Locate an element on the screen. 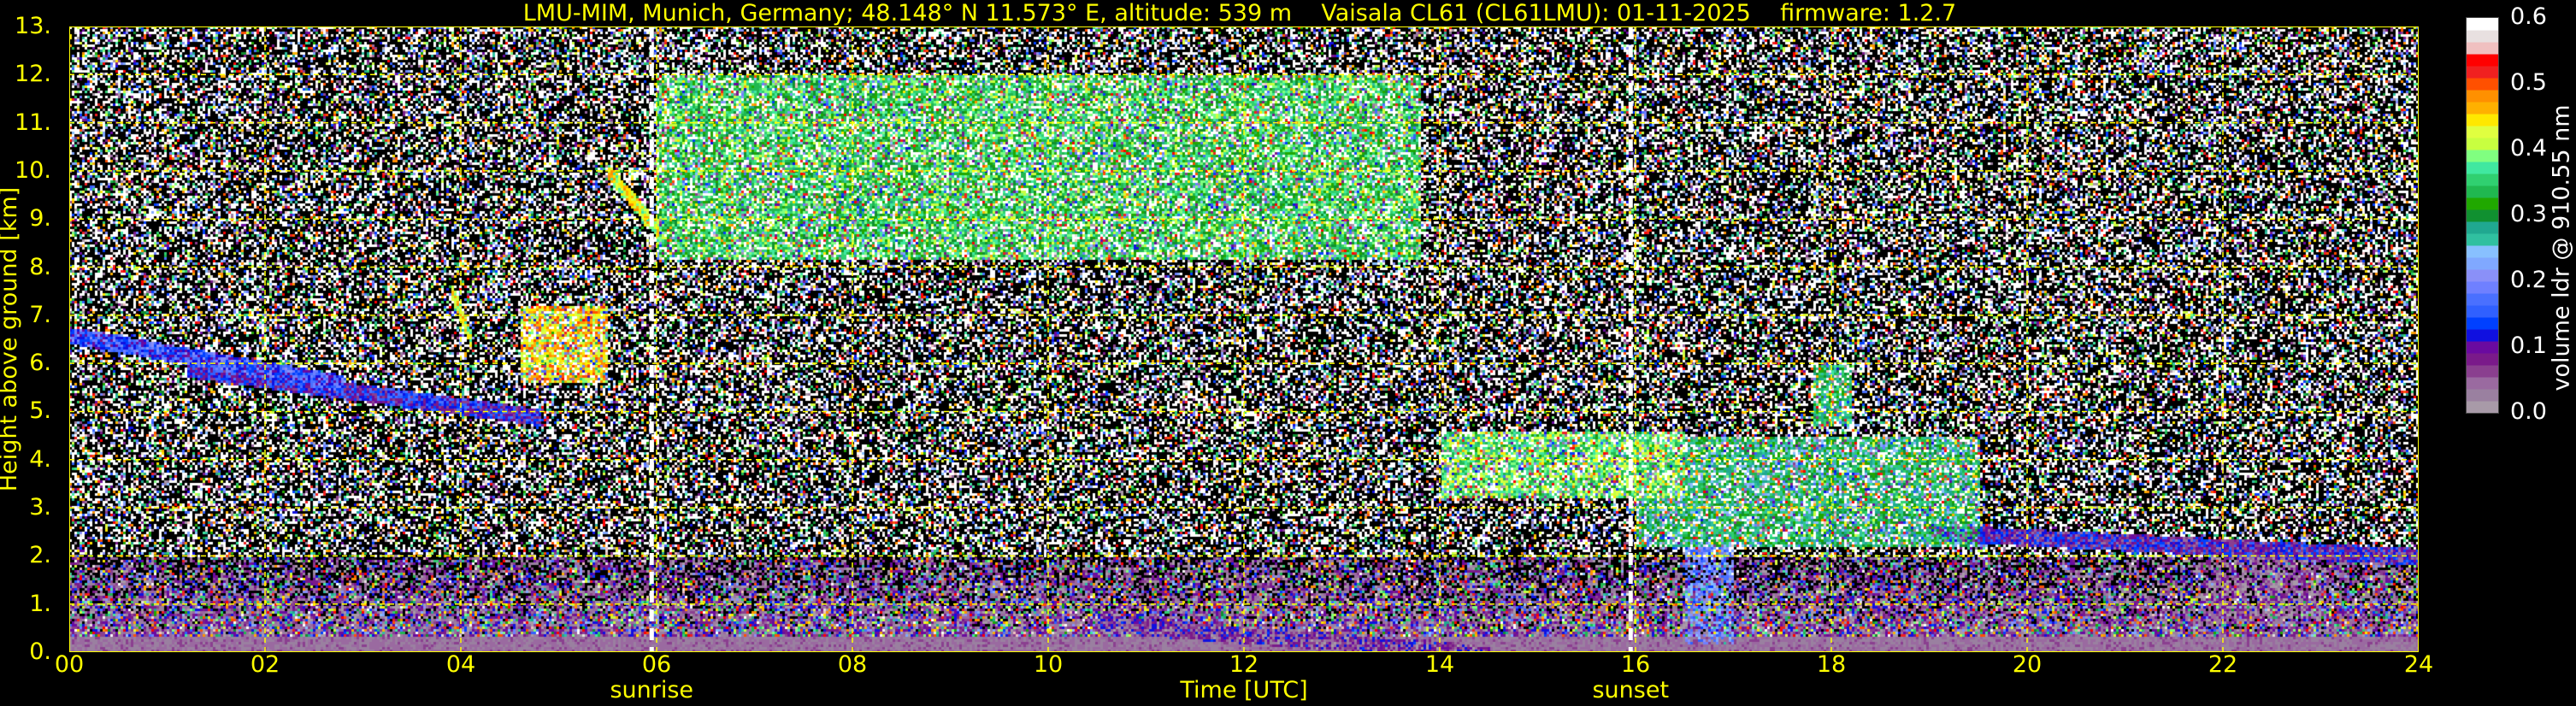 Image resolution: width=2576 pixels, height=706 pixels. x-tick-label: 02 is located at coordinates (265, 664).